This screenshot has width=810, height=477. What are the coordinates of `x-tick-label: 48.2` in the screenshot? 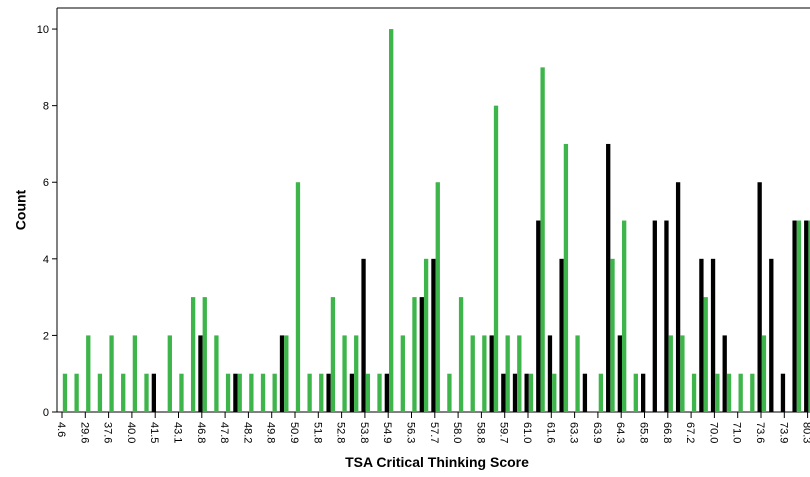 It's located at (247, 432).